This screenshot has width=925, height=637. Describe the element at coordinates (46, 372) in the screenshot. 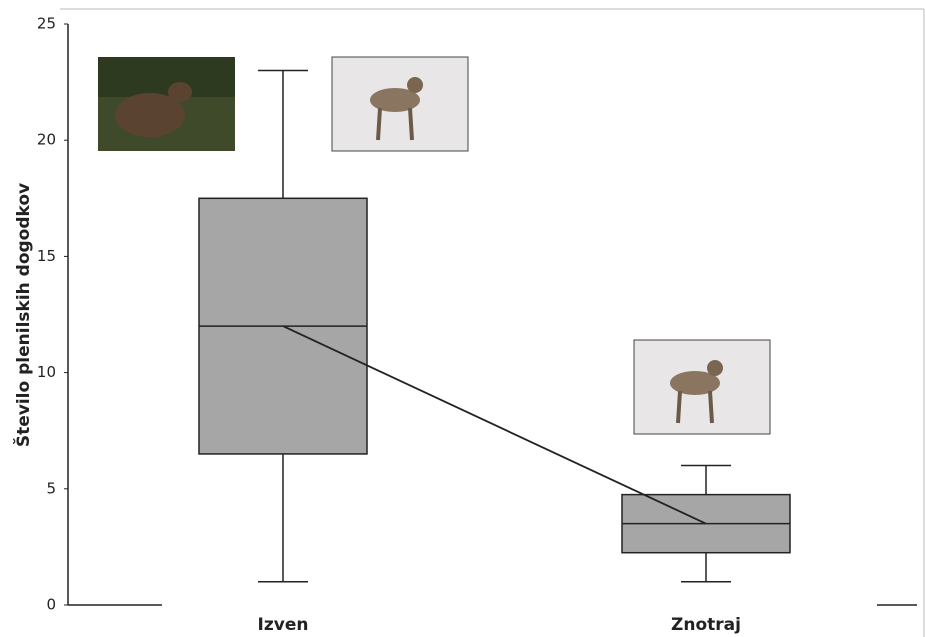

I see `y-tick-label: 10` at that location.